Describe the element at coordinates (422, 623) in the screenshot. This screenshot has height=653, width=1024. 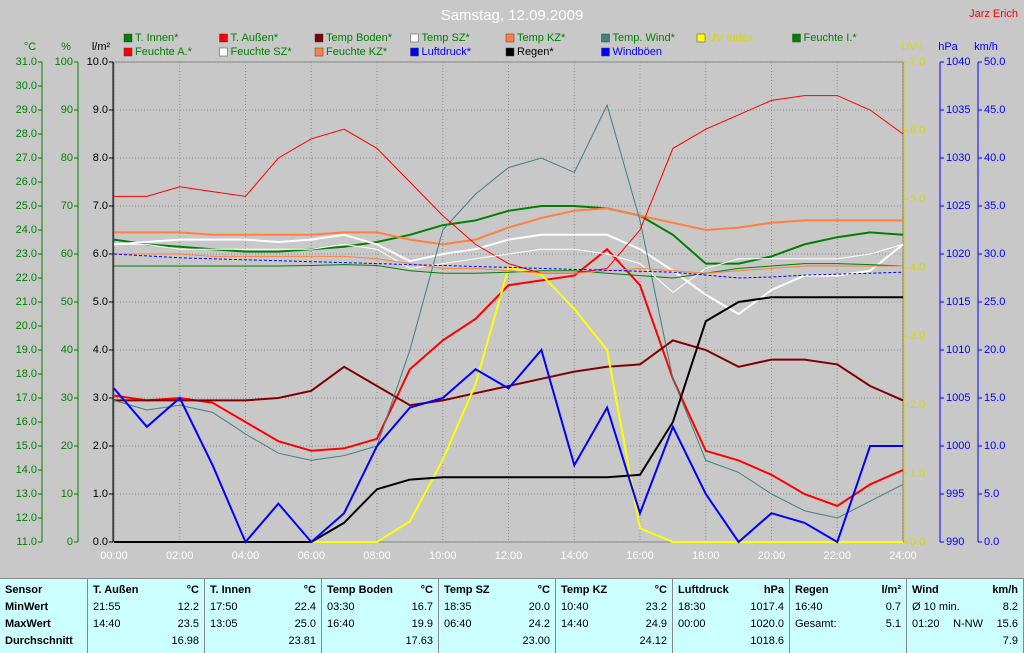
I see `stats-value: 19.9` at that location.